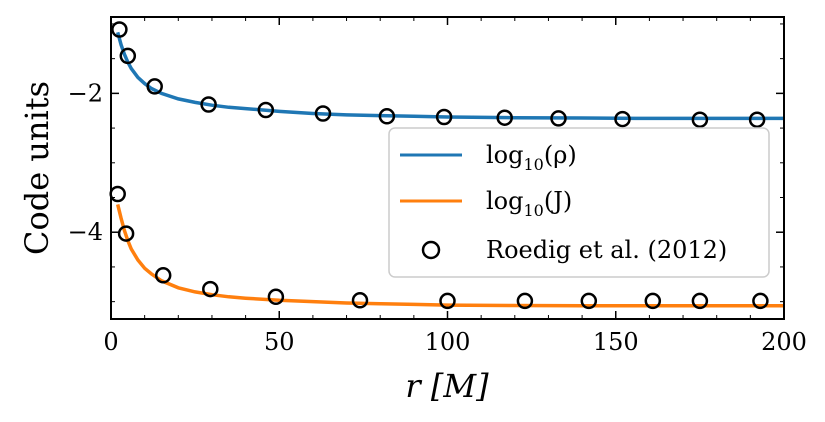 The image size is (825, 422). Describe the element at coordinates (85, 93) in the screenshot. I see `y-tick-label: −2` at that location.